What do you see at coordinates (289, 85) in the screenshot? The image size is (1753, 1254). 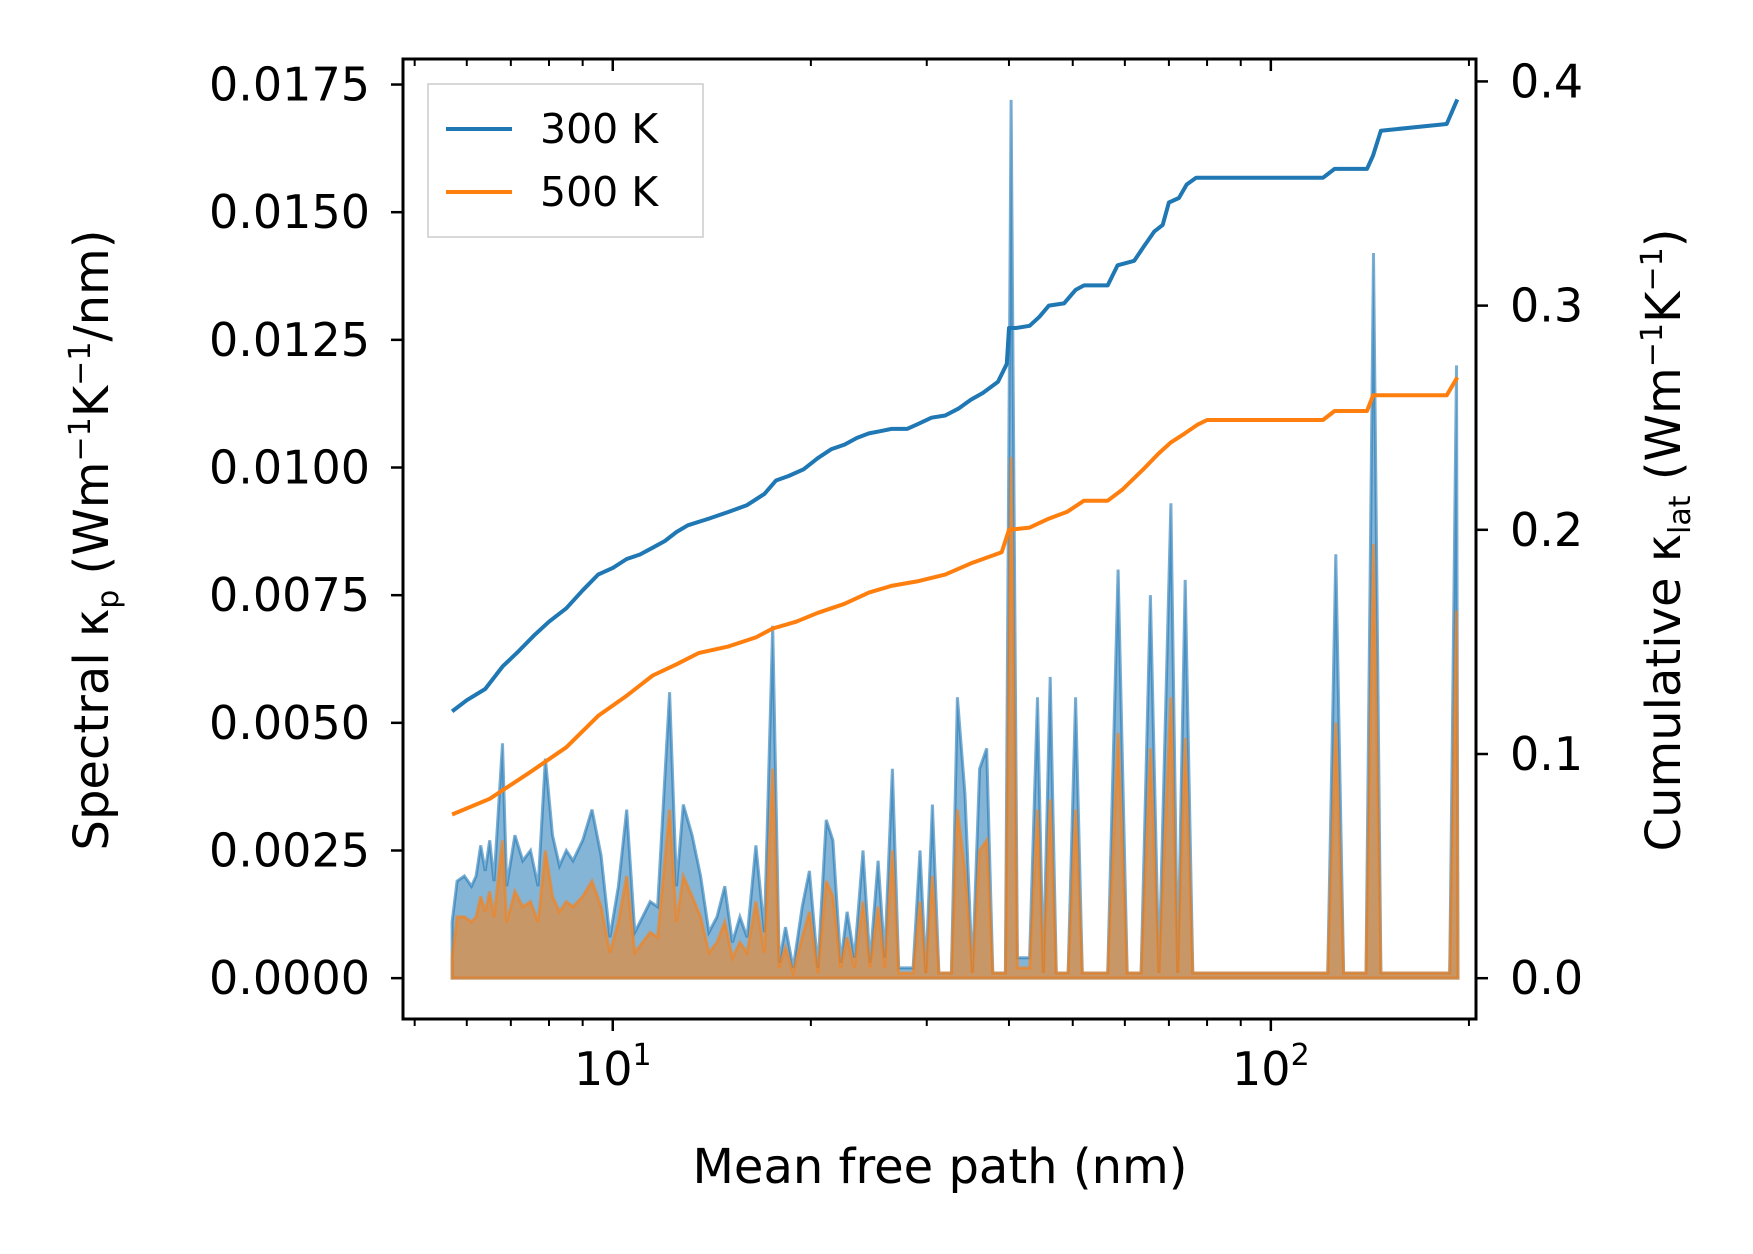 I see `y-left-tick-label: 0.0175` at bounding box center [289, 85].